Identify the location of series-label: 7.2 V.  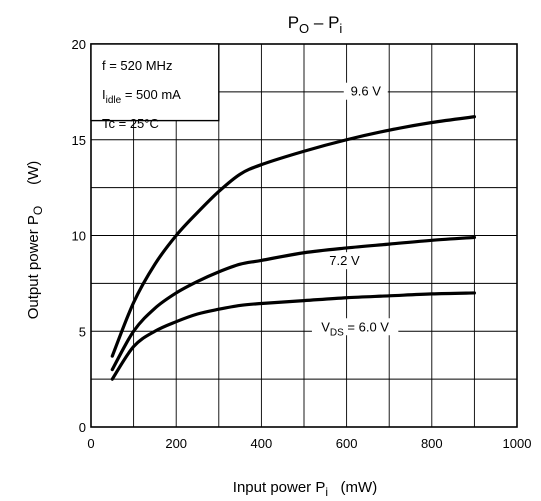
(344, 260).